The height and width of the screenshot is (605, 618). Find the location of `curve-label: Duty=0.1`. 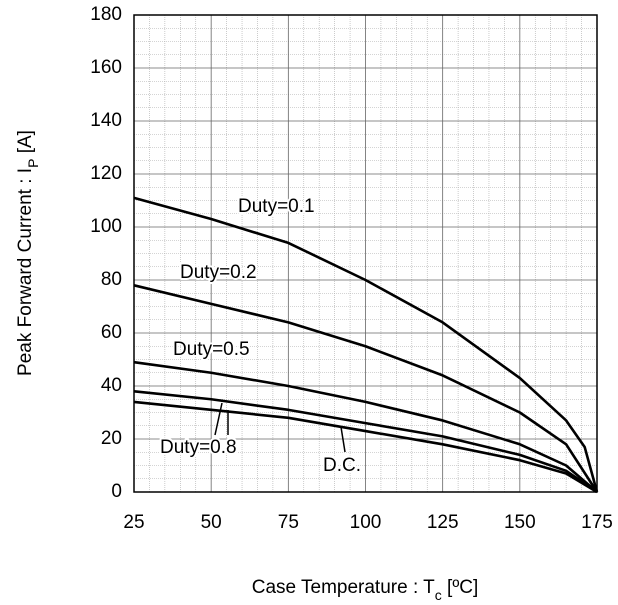

curve-label: Duty=0.1 is located at coordinates (276, 206).